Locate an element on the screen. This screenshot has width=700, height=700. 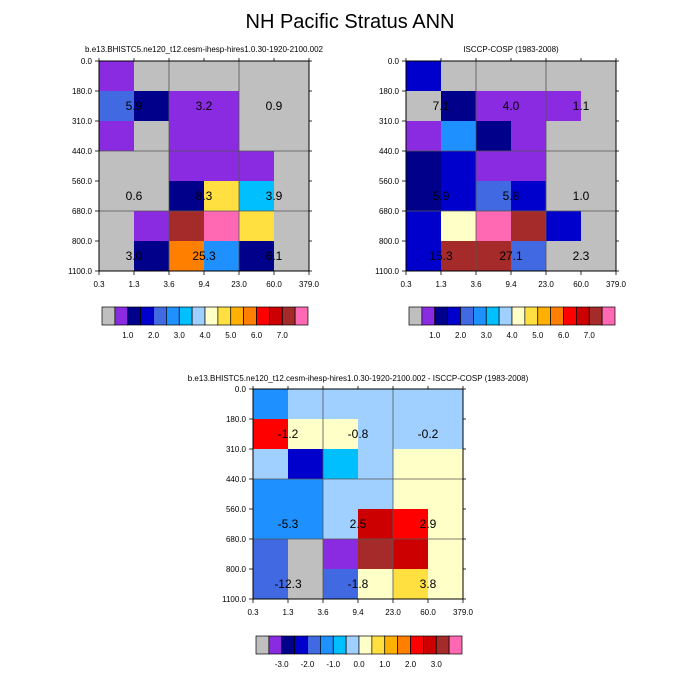
cell-value-label: 0.9 is located at coordinates (274, 106).